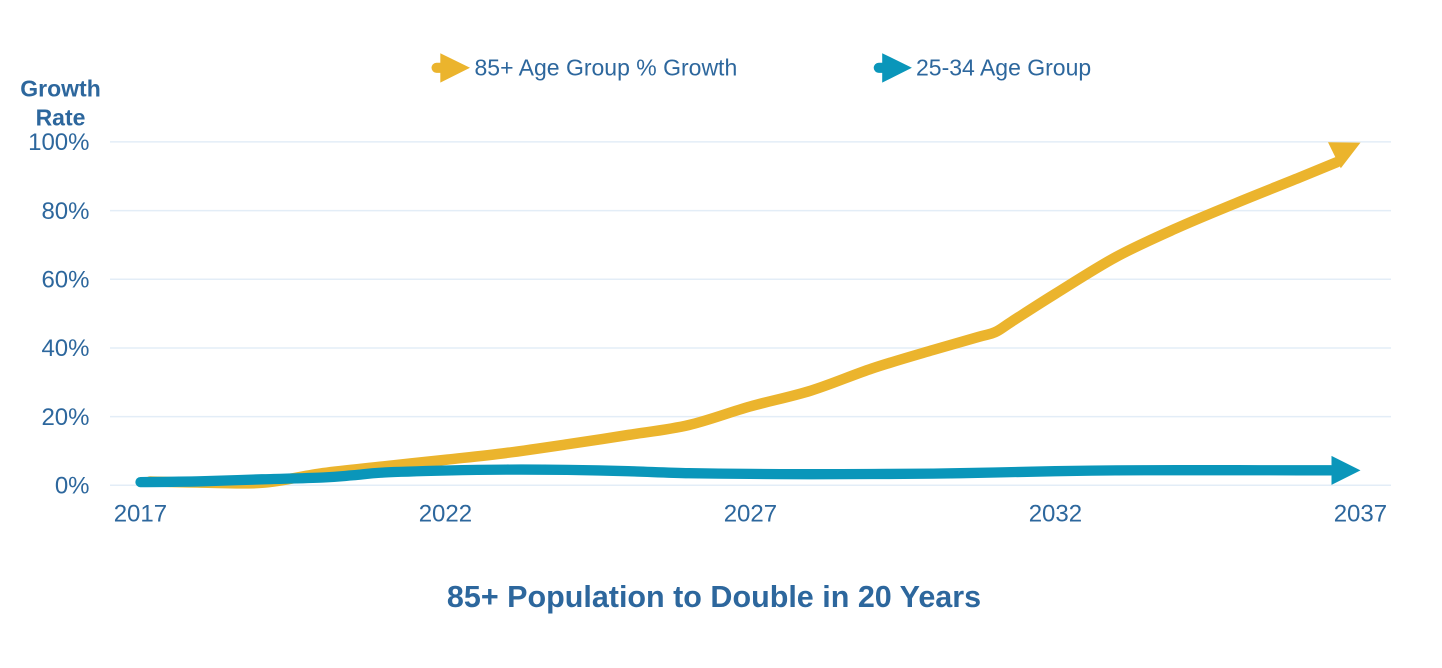  What do you see at coordinates (65, 211) in the screenshot?
I see `svg-text: 80%` at bounding box center [65, 211].